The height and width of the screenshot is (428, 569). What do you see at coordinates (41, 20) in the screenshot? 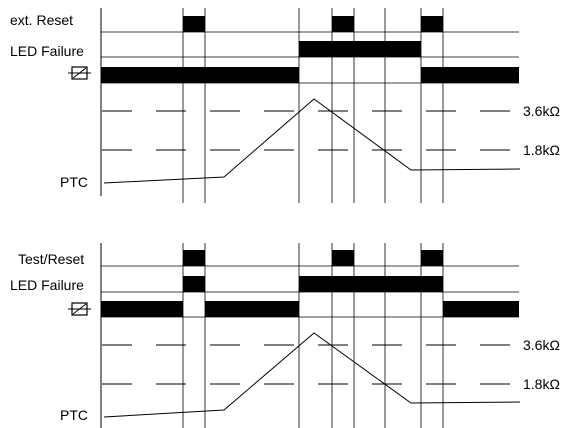
I see `top-reset-label: ext. Reset` at bounding box center [41, 20].